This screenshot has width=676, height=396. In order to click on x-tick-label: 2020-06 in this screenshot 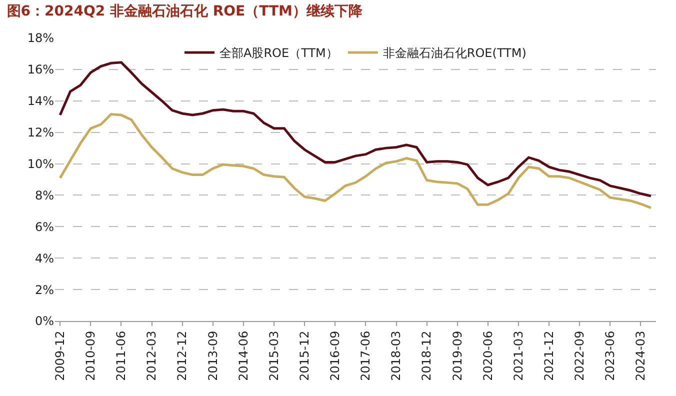, I will do `click(487, 355)`.